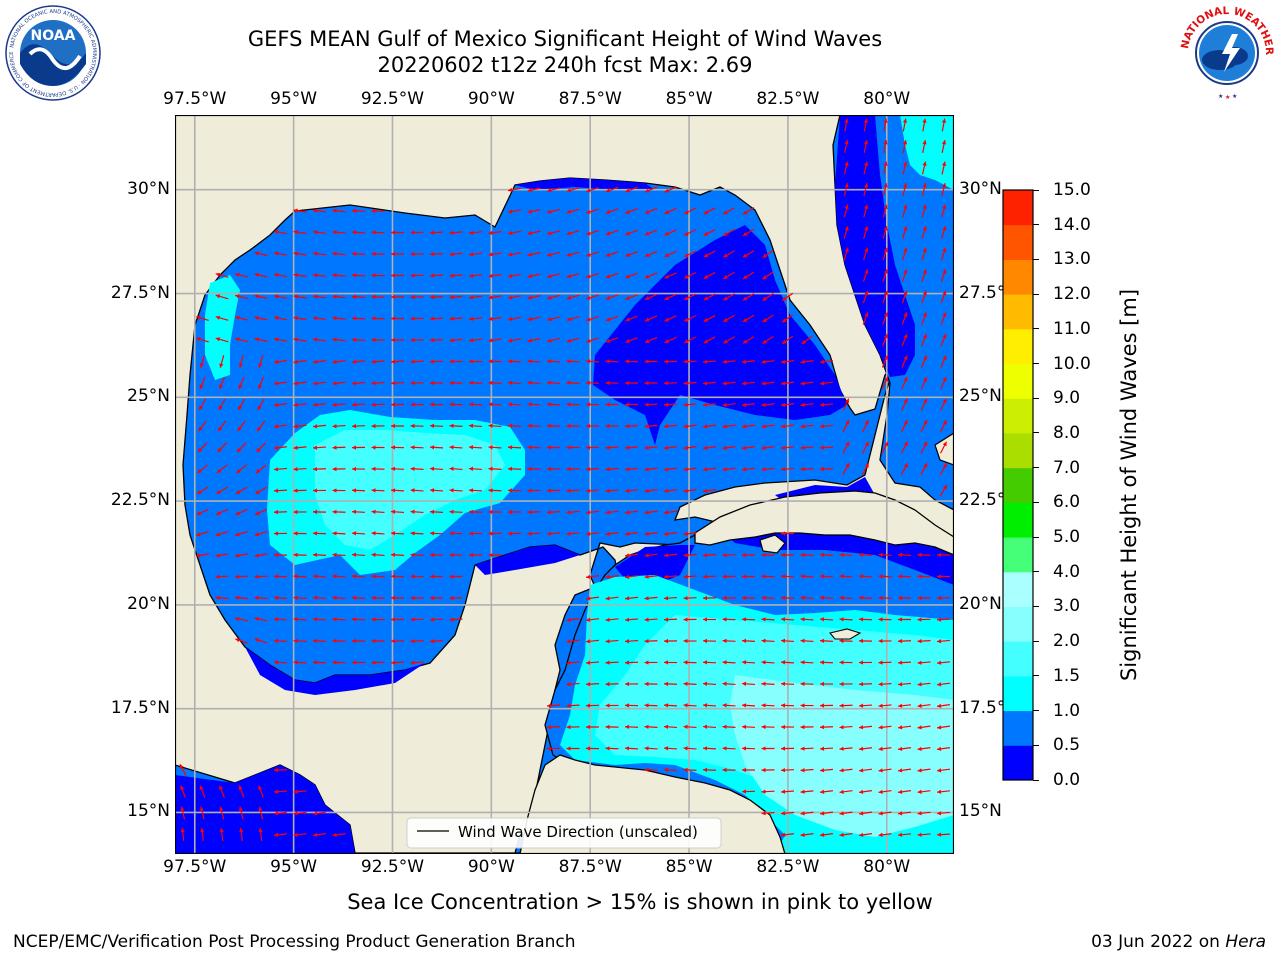 The image size is (1280, 960). Describe the element at coordinates (1036, 225) in the screenshot. I see `colorbar-tick-mark` at that location.